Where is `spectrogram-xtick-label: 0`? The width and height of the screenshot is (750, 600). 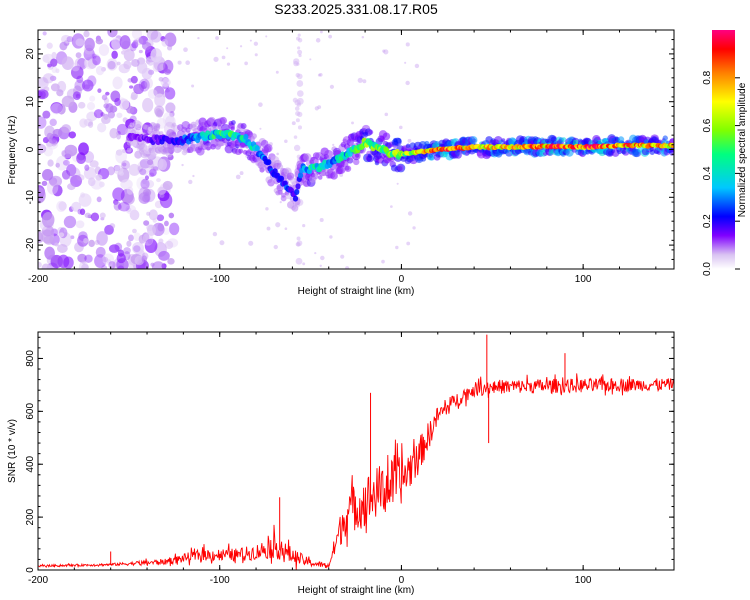 spectrogram-xtick-label: 0 is located at coordinates (402, 279).